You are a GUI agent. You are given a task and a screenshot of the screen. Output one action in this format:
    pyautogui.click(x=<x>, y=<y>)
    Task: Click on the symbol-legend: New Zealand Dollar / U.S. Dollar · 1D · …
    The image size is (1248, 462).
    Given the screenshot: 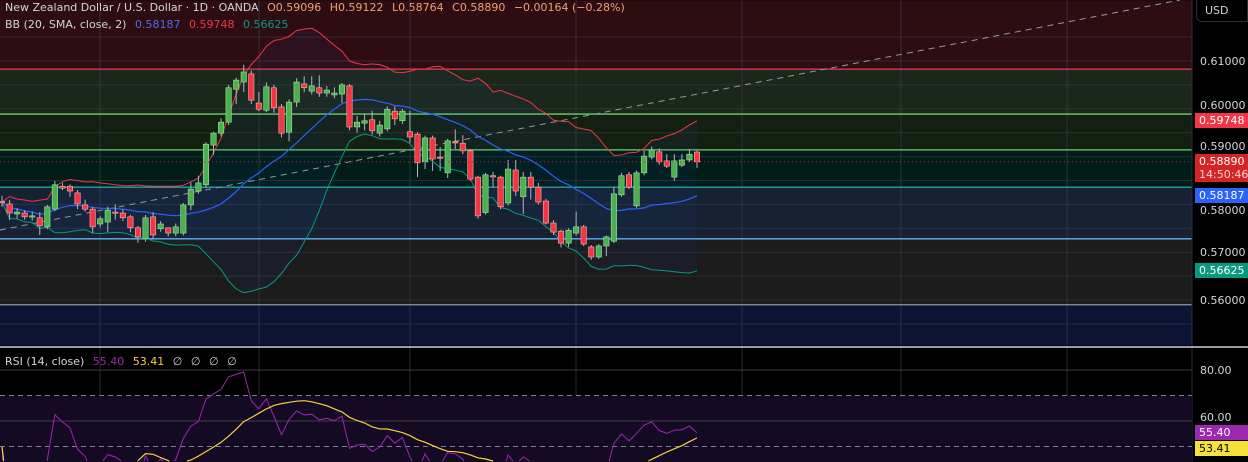 What is the action you would take?
    pyautogui.click(x=317, y=7)
    